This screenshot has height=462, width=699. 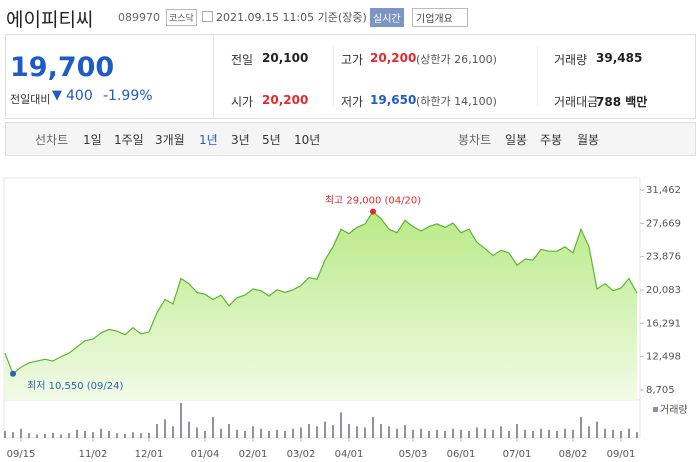 I want to click on legend-swatch, so click(x=655, y=409).